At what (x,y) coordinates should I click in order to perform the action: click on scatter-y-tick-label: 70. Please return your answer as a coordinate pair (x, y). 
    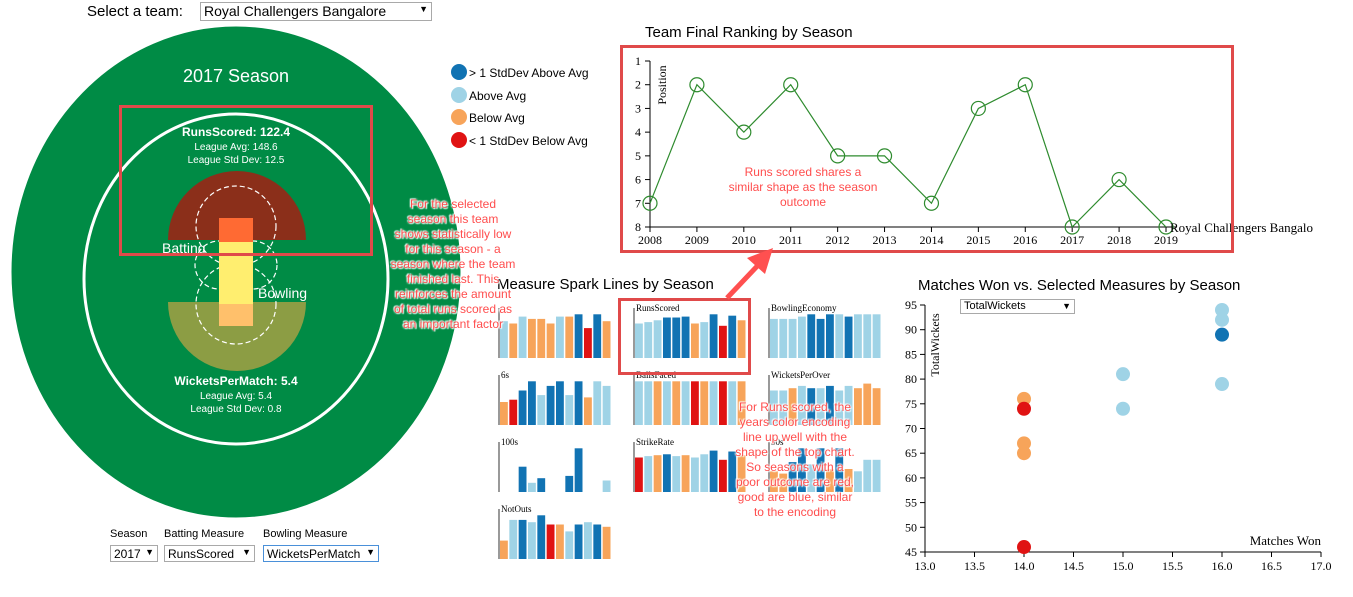
    Looking at the image, I should click on (911, 429).